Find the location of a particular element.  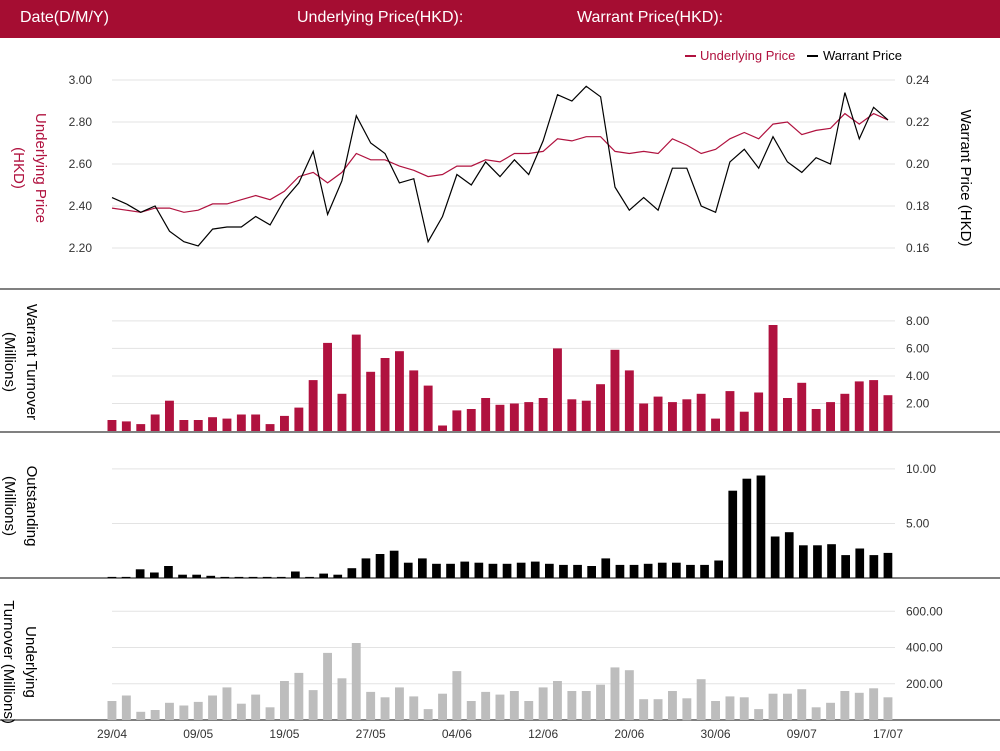

warrant-axis-tick: 0.20 is located at coordinates (918, 164).